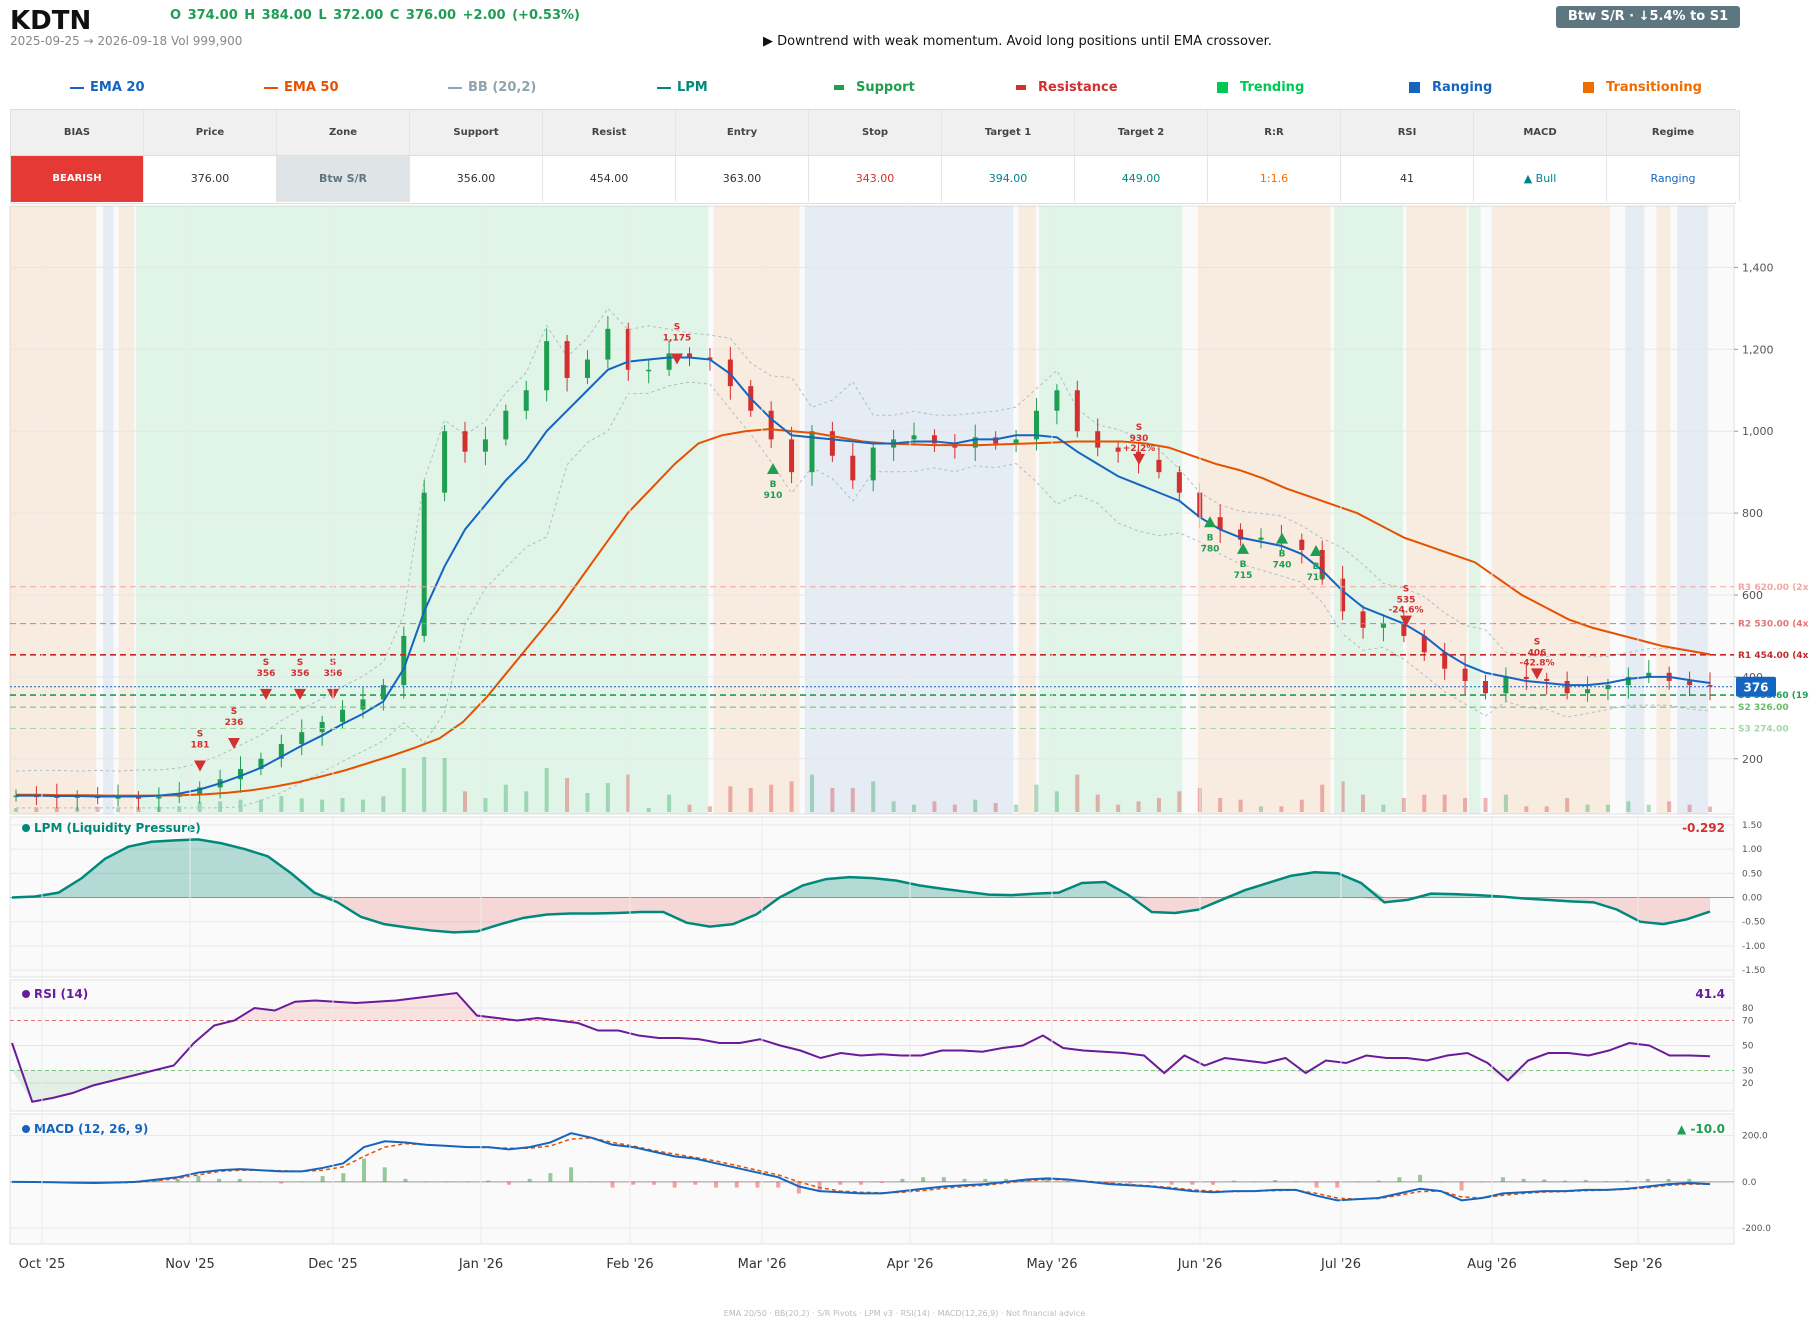 This screenshot has height=1330, width=1809. Describe the element at coordinates (1450, 87) in the screenshot. I see `legend-item-ranging: Ranging` at that location.